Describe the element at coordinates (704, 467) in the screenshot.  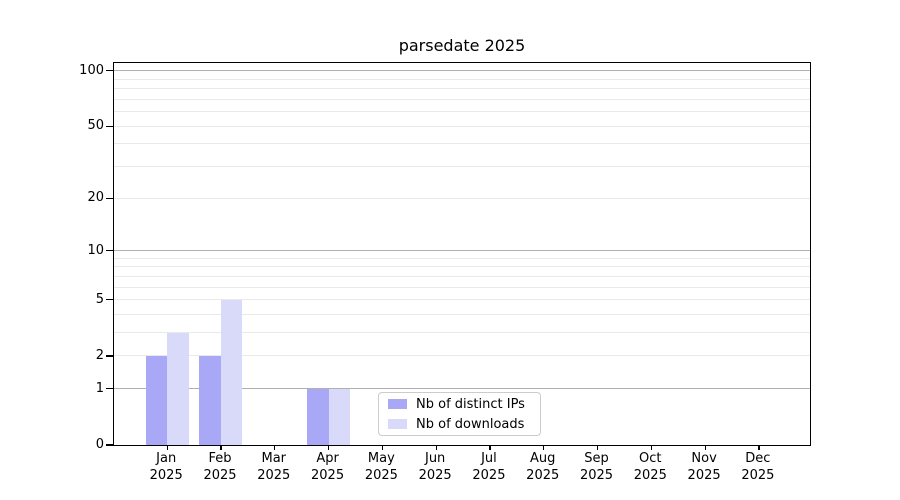
I see `x-tick-label: Nov 2025` at that location.